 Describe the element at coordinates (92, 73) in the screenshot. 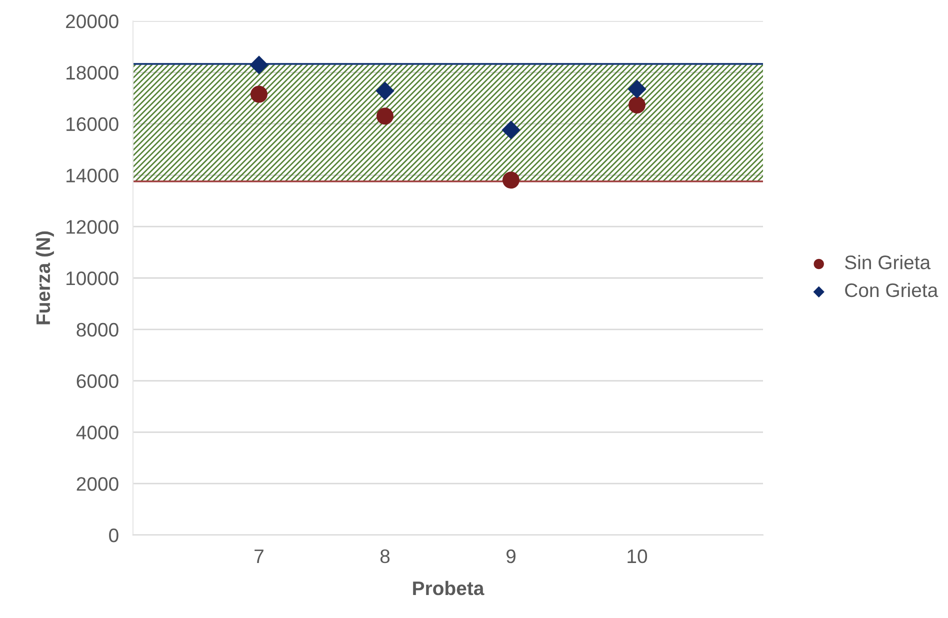

I see `y-tick-label: 18000` at that location.